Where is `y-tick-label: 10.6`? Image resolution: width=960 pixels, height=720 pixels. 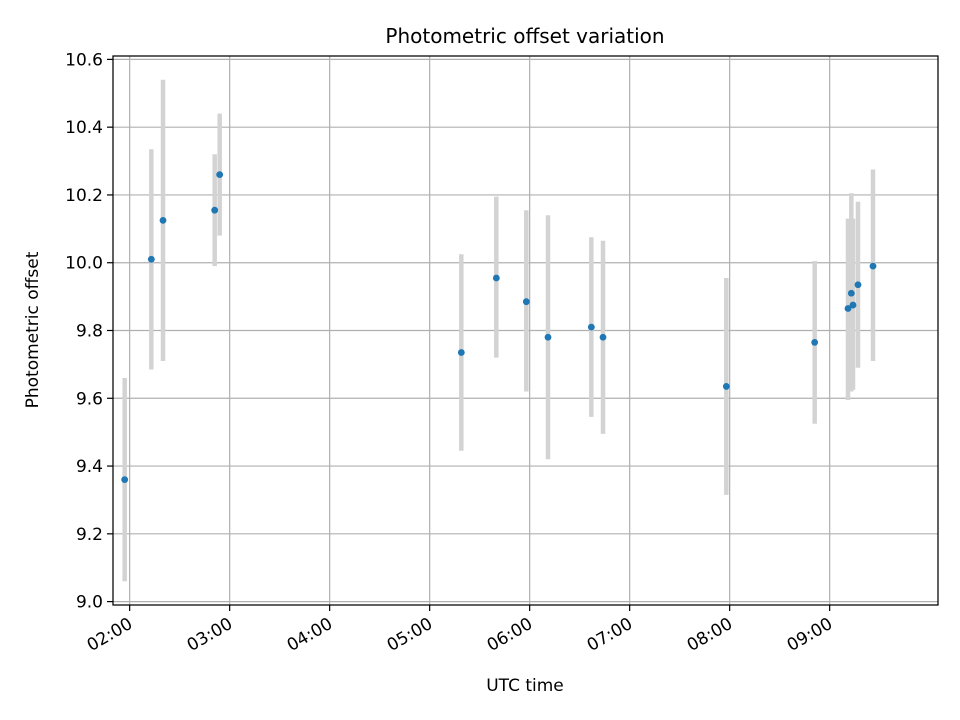 y-tick-label: 10.6 is located at coordinates (84, 60).